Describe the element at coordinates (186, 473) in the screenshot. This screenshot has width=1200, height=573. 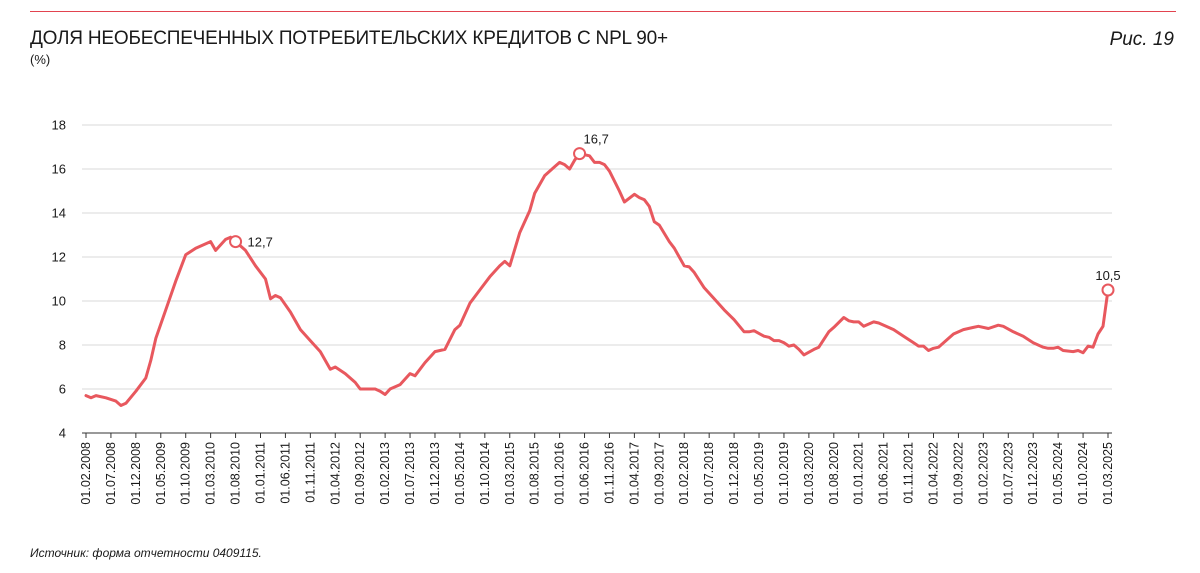
I see `x-tick-label: 01.10.2009` at that location.